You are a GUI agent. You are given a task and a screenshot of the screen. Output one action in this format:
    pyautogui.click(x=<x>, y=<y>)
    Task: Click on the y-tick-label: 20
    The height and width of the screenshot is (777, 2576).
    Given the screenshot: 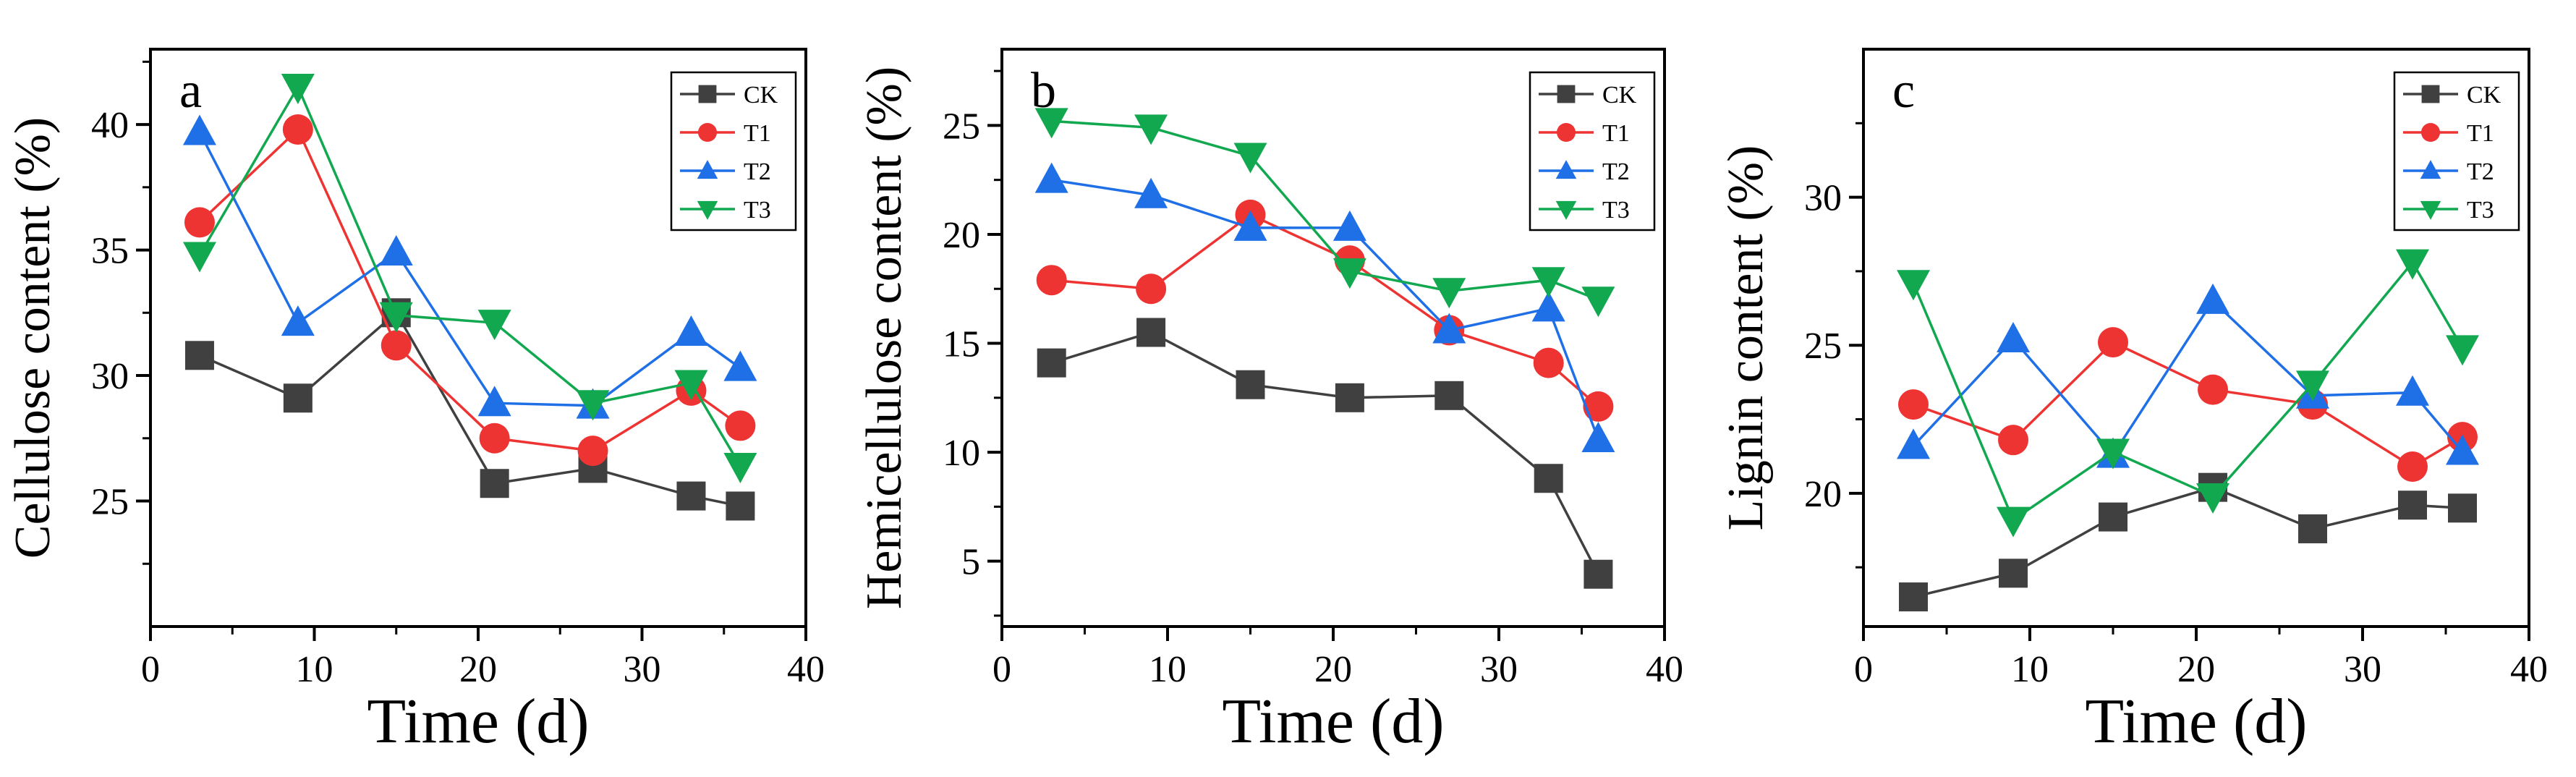 What is the action you would take?
    pyautogui.click(x=961, y=235)
    